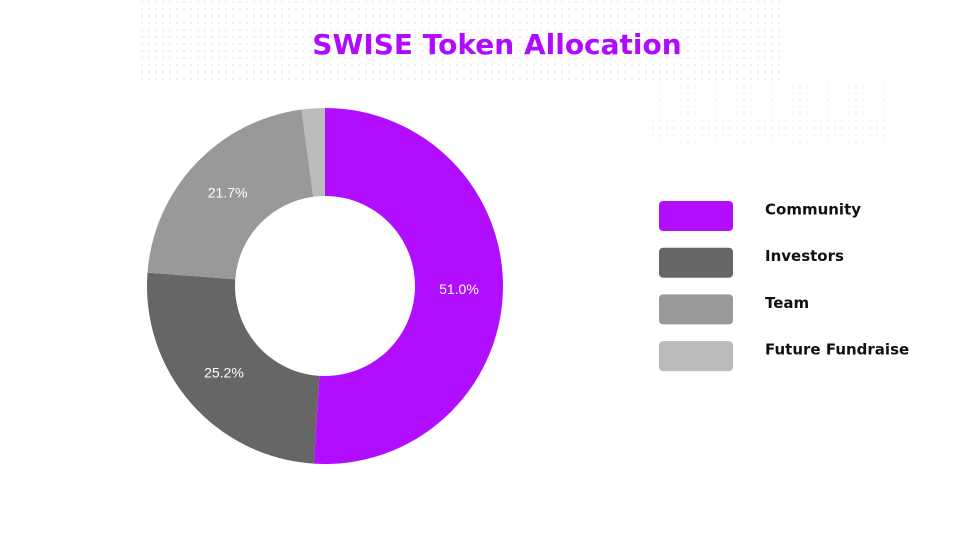 The width and height of the screenshot is (960, 540). What do you see at coordinates (784, 286) in the screenshot?
I see `legend: Community Investors Team Future Fundraise` at bounding box center [784, 286].